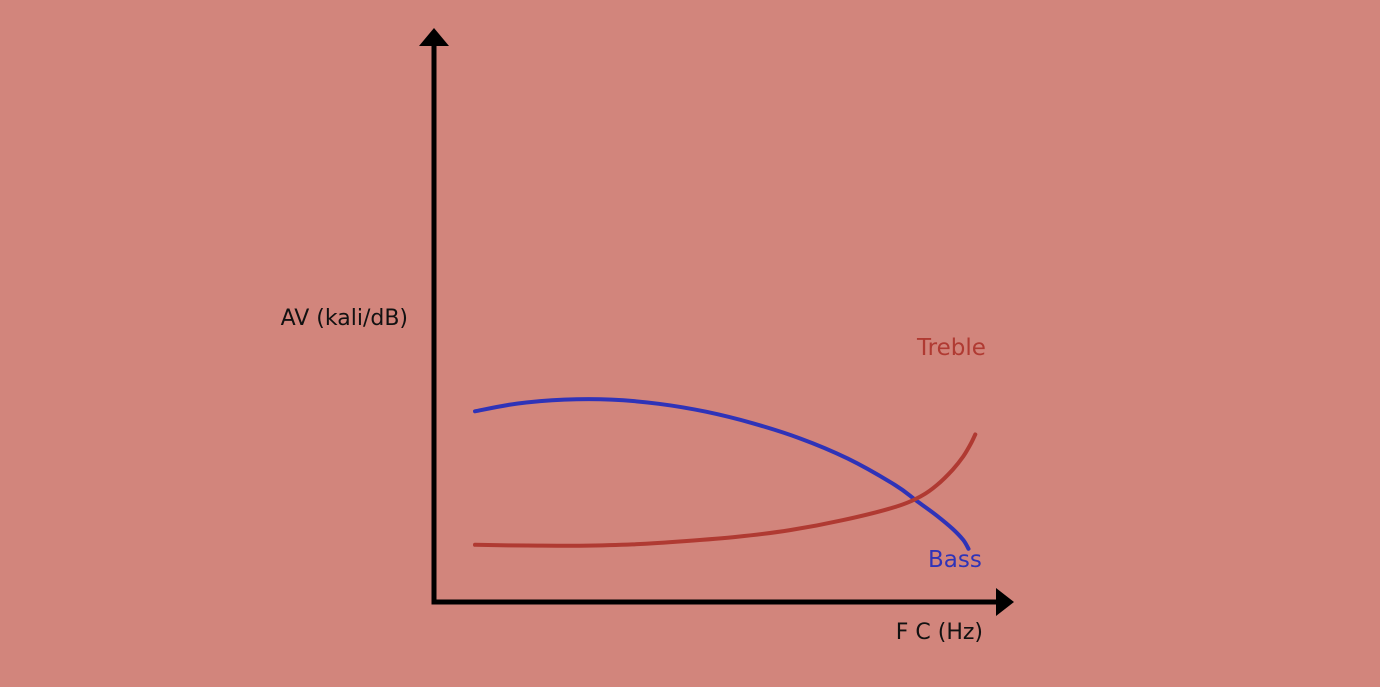  What do you see at coordinates (725, 490) in the screenshot?
I see `series-line-treble` at bounding box center [725, 490].